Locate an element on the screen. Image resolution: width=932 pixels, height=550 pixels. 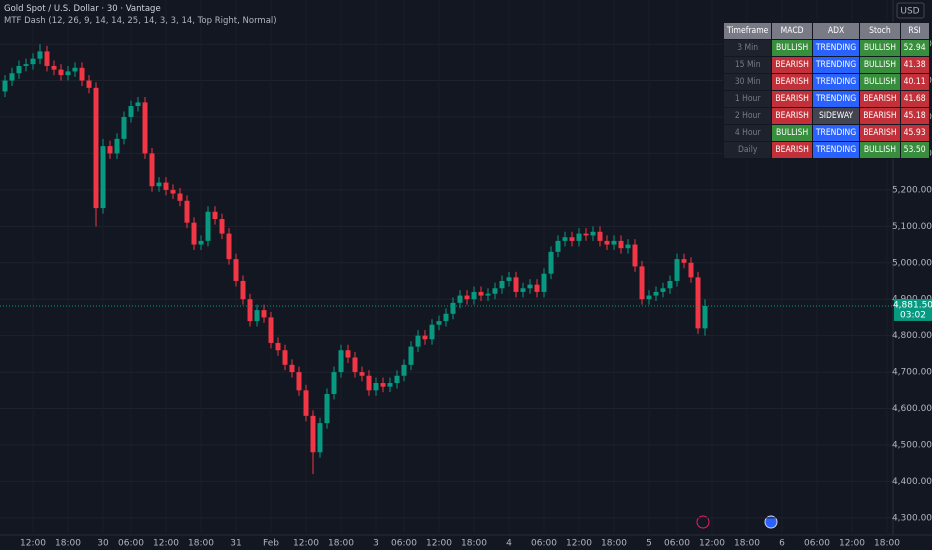
y-tick-label: 4,800.00 is located at coordinates (912, 336).